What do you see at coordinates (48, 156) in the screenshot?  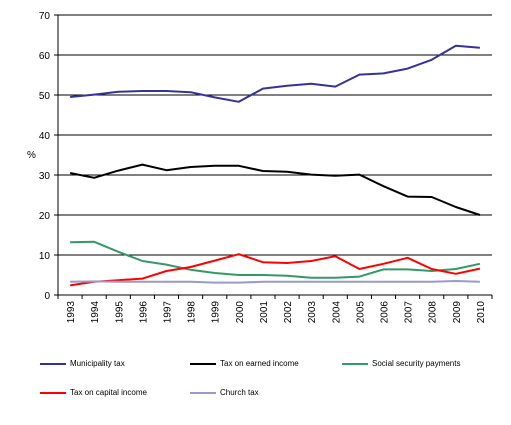 I see `y-axis-ticks: 0 10 20 30 40 50 60 70` at bounding box center [48, 156].